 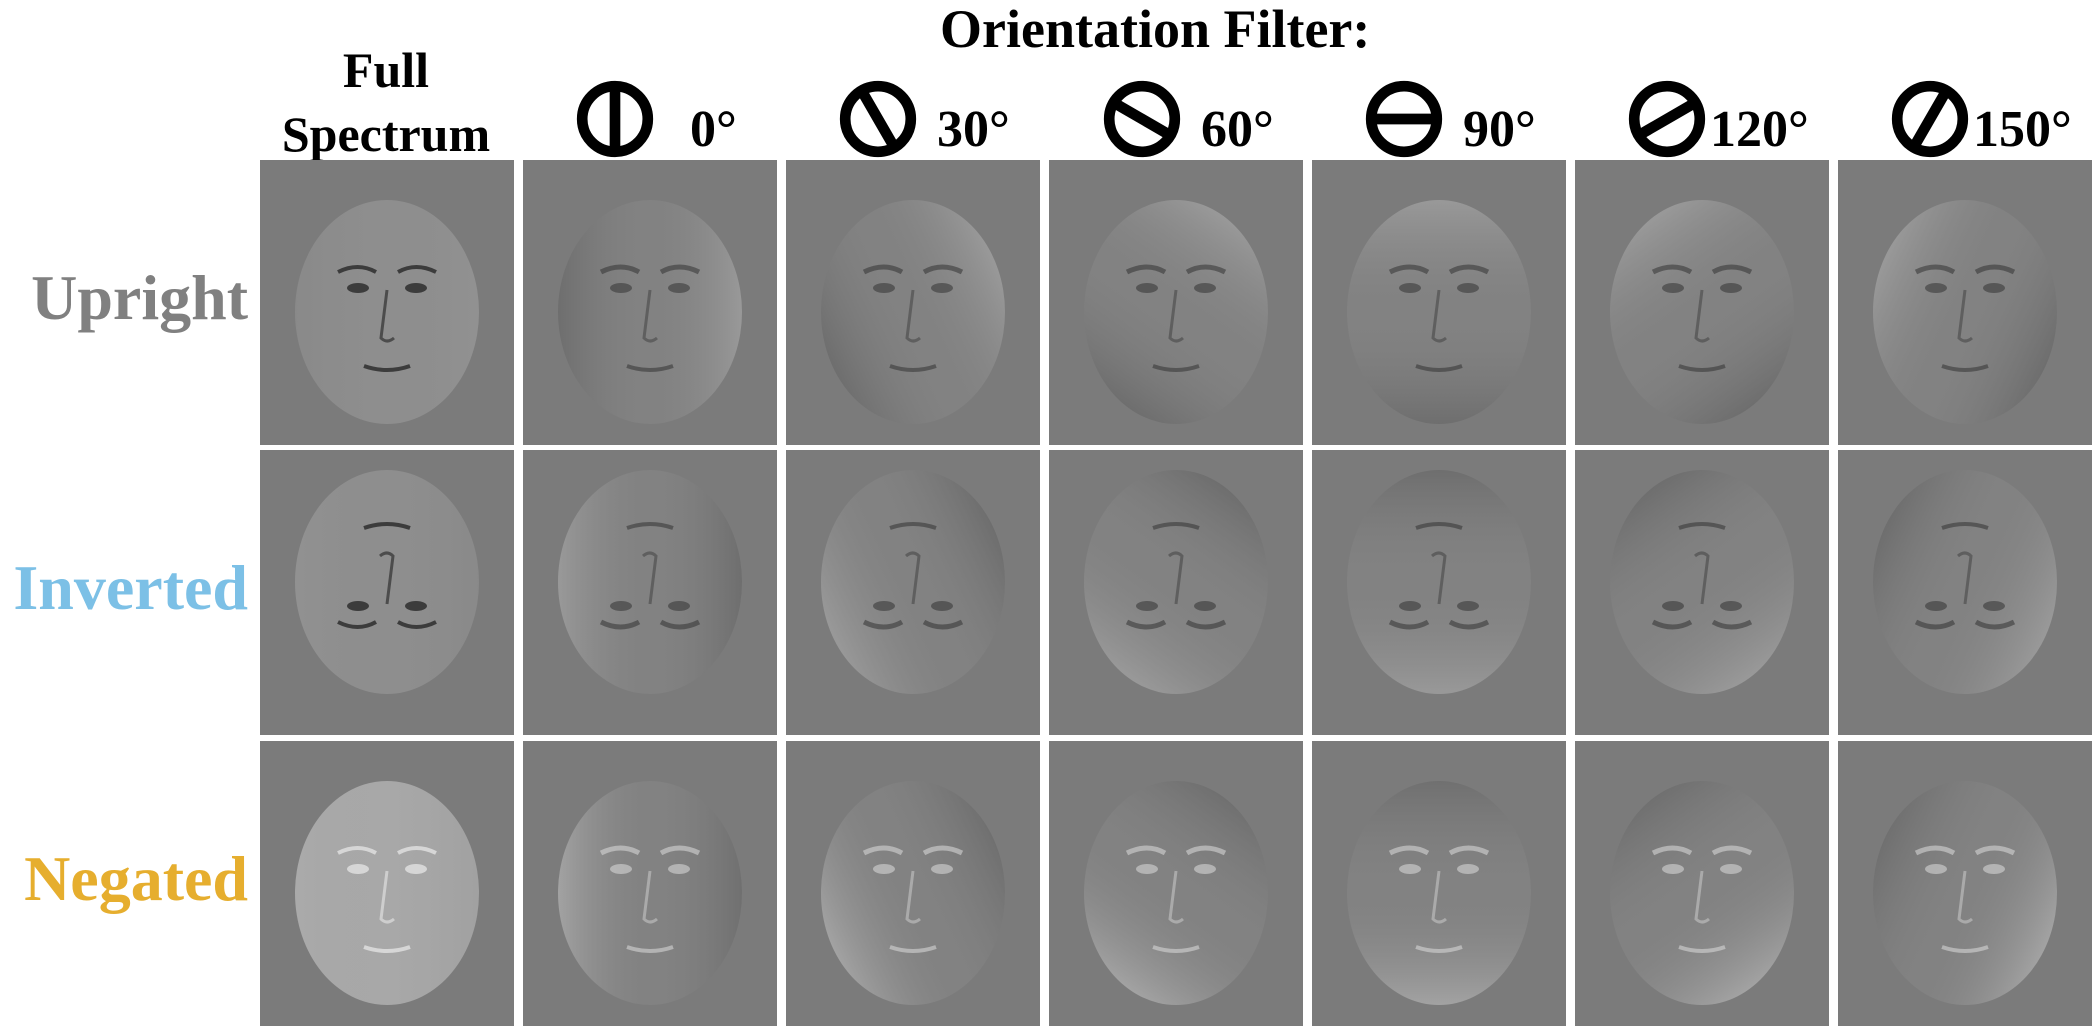 I want to click on orientation-120-icon, so click(x=1667, y=119).